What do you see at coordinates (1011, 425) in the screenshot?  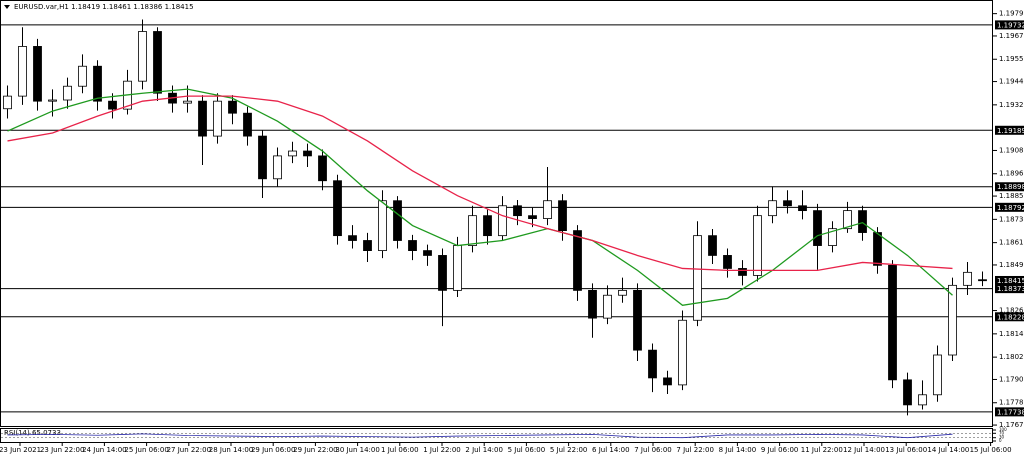 I see `y-tick-label: 1.17670` at bounding box center [1011, 425].